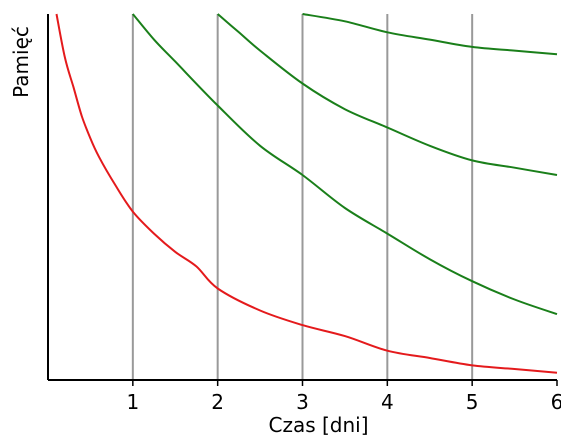  What do you see at coordinates (472, 402) in the screenshot?
I see `x-tick-label: 5` at bounding box center [472, 402].